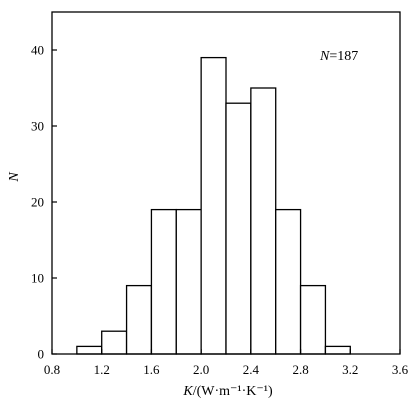 The image size is (418, 403). Describe the element at coordinates (400, 369) in the screenshot. I see `x-tick-label: 3.6` at that location.